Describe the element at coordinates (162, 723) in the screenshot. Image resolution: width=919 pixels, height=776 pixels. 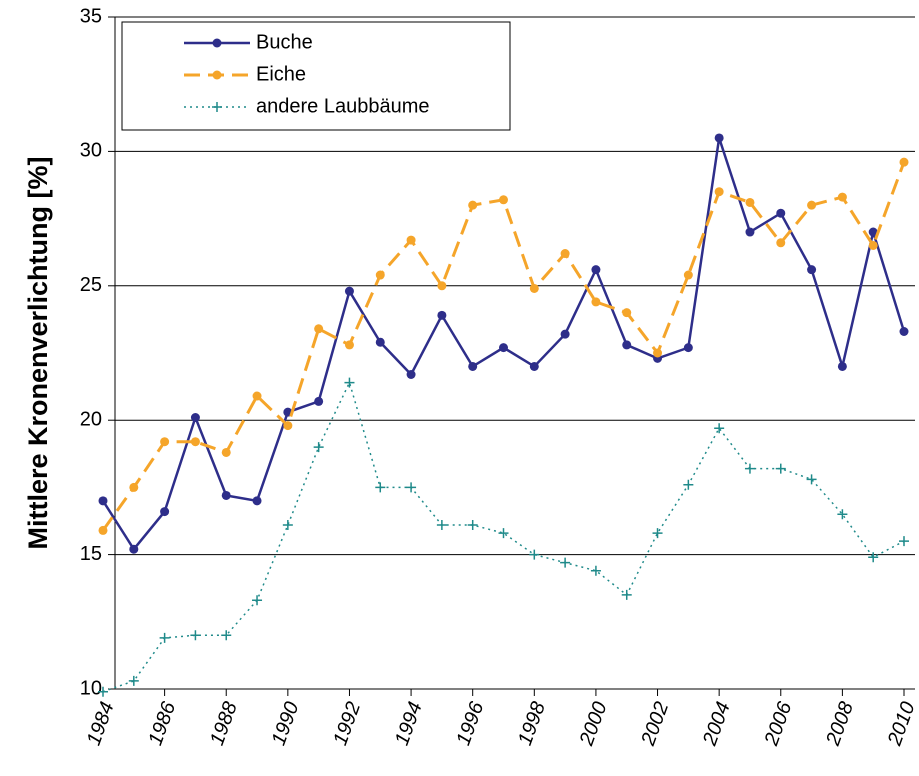
I see `x-tick-label: 1986` at that location.